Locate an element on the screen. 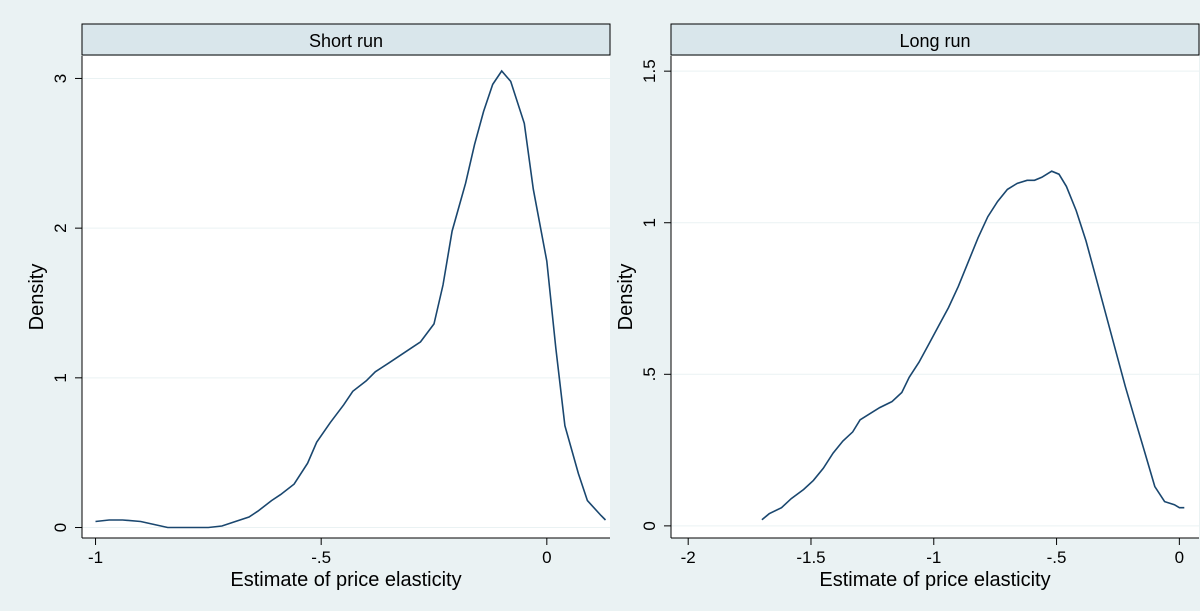 This screenshot has width=1200, height=611. x-tick-label: -2 is located at coordinates (688, 557).